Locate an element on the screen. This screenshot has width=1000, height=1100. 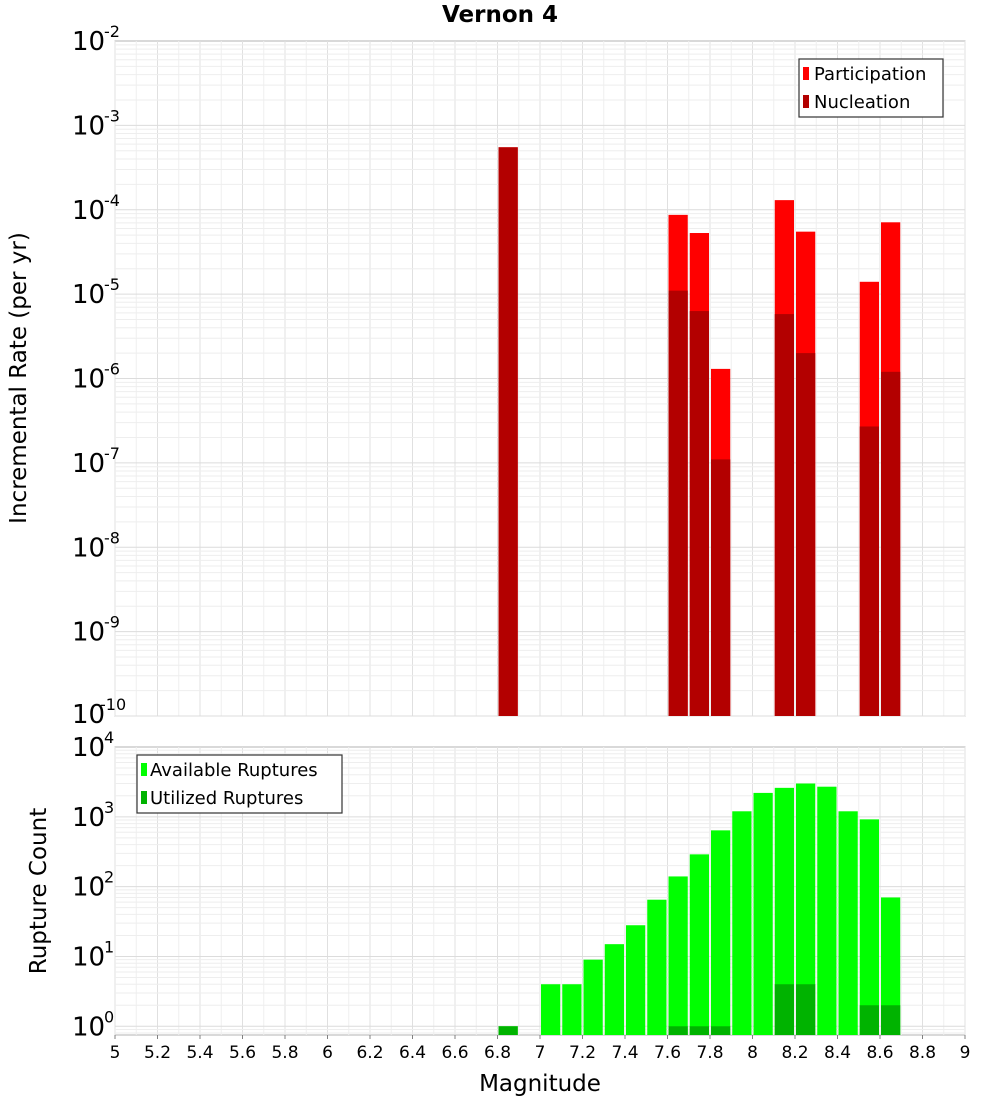
x-tick-label: 5.6 is located at coordinates (242, 1053).